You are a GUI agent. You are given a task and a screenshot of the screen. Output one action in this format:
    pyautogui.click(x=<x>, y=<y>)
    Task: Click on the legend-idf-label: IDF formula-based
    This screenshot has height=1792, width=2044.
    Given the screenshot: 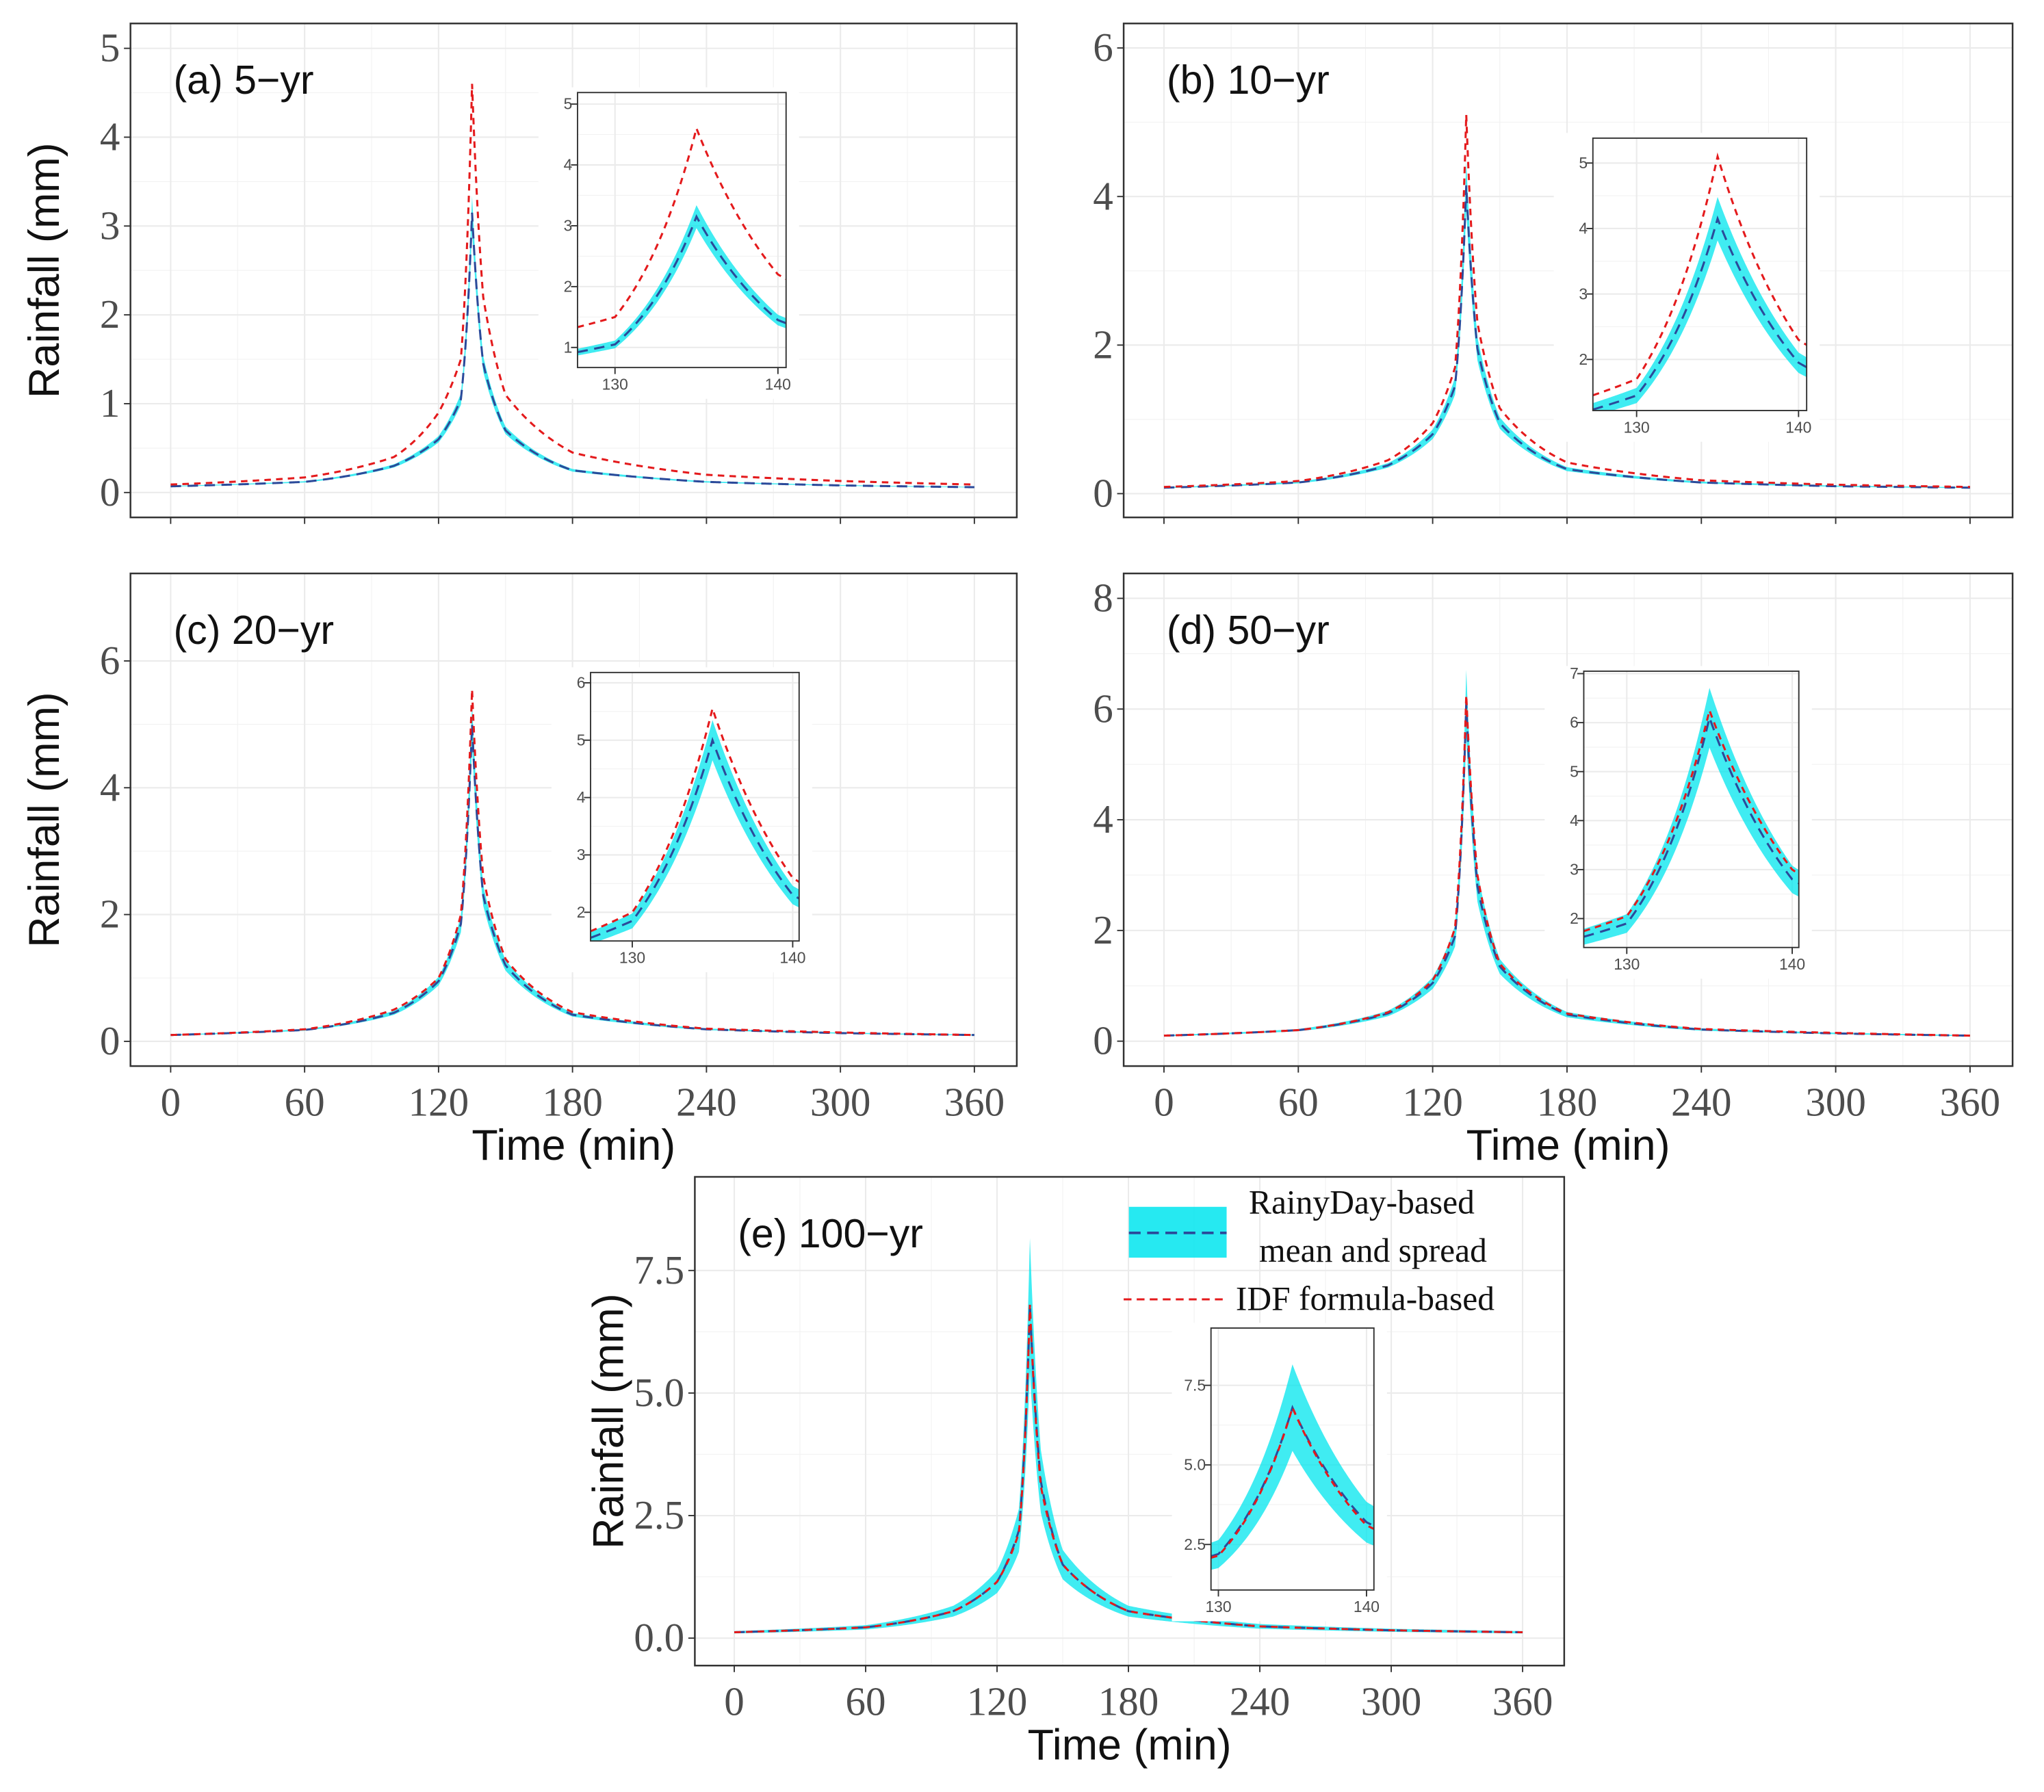 What is the action you would take?
    pyautogui.click(x=1365, y=1298)
    